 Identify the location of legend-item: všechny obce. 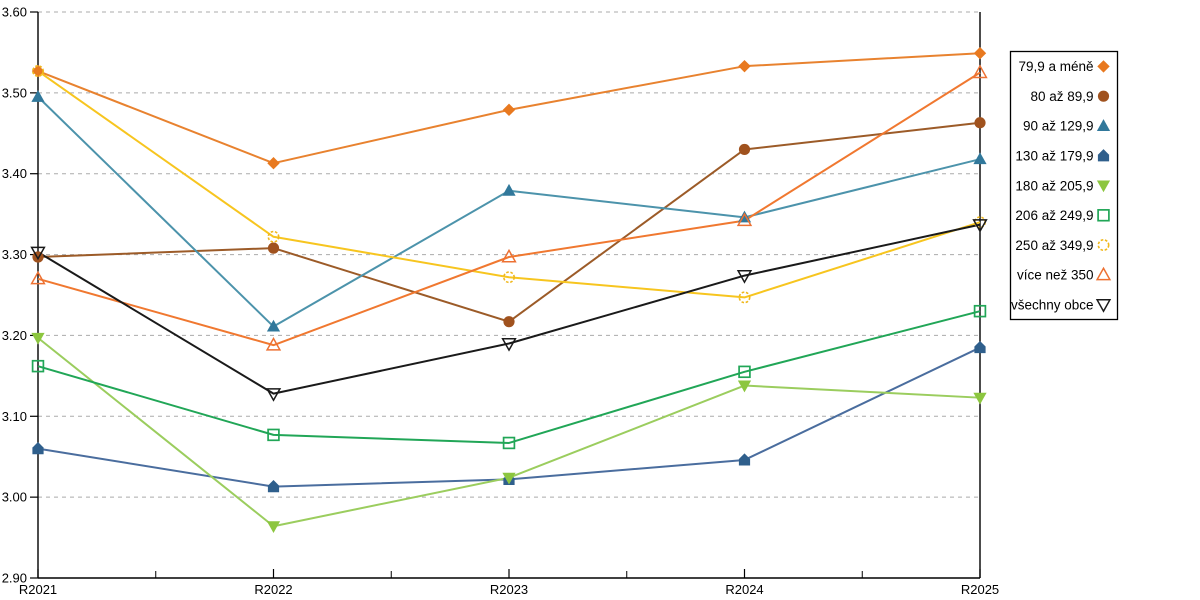
(1061, 305).